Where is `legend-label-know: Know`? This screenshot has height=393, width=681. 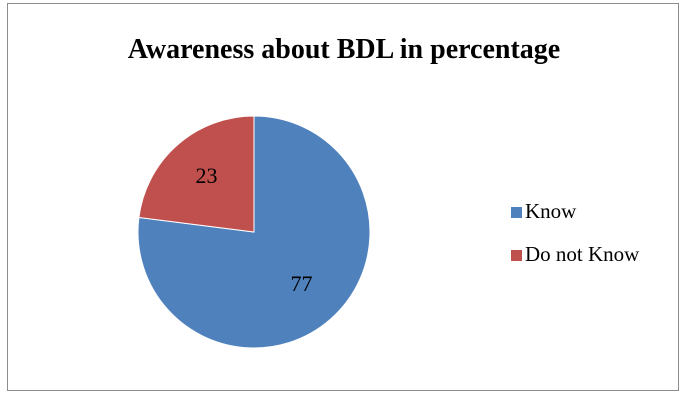 legend-label-know: Know is located at coordinates (551, 211).